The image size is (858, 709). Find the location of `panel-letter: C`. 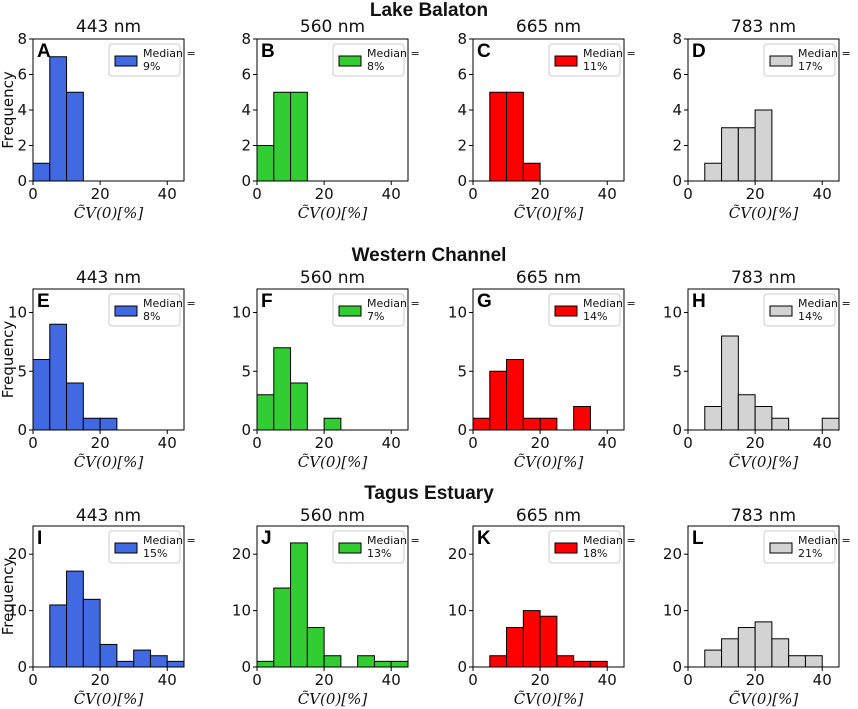

panel-letter: C is located at coordinates (484, 51).